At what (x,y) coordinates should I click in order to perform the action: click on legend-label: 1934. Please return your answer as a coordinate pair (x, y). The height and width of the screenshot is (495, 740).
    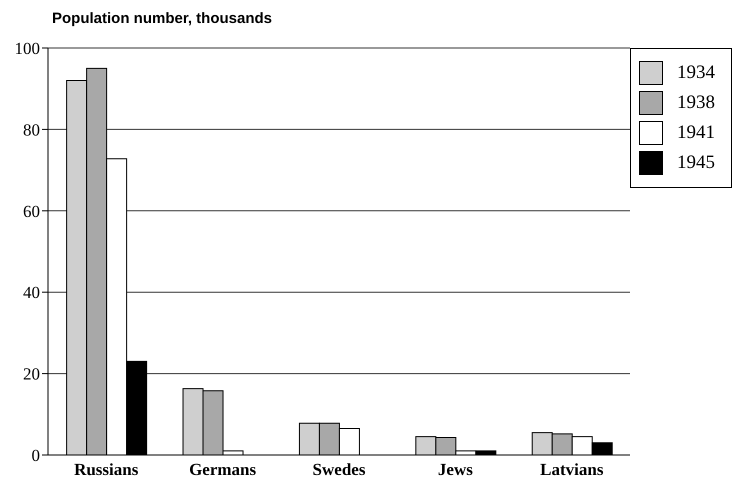
    Looking at the image, I should click on (696, 73).